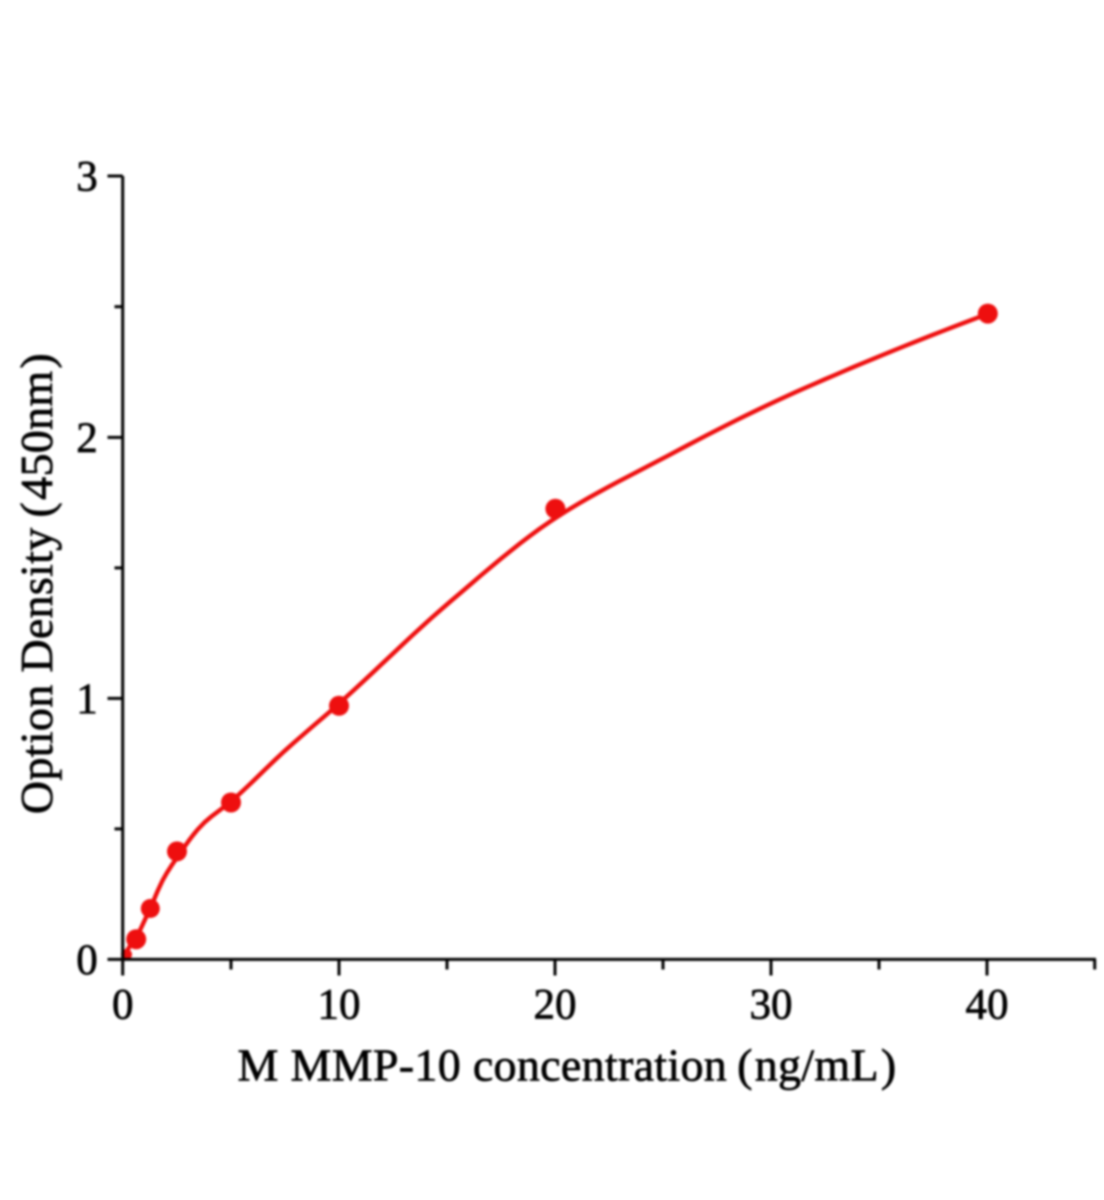 The width and height of the screenshot is (1104, 1200). What do you see at coordinates (555, 1005) in the screenshot?
I see `svg-text: 20` at bounding box center [555, 1005].